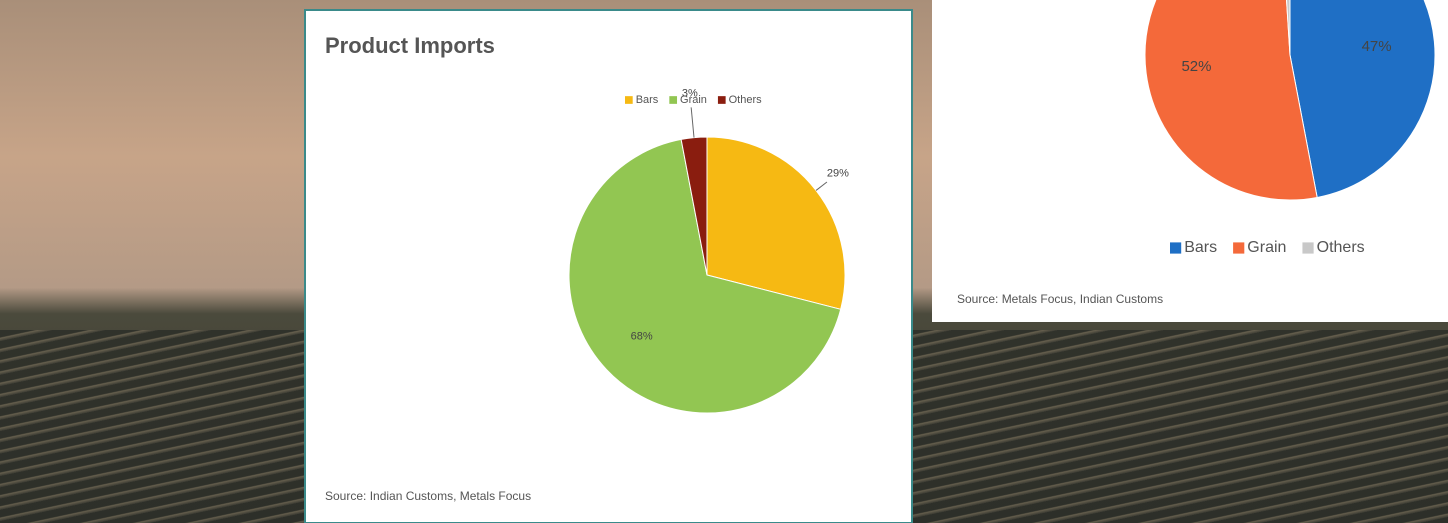 This screenshot has width=1448, height=523. Describe the element at coordinates (1060, 299) in the screenshot. I see `source-note: Source: Metals Focus, Indian Customs` at that location.